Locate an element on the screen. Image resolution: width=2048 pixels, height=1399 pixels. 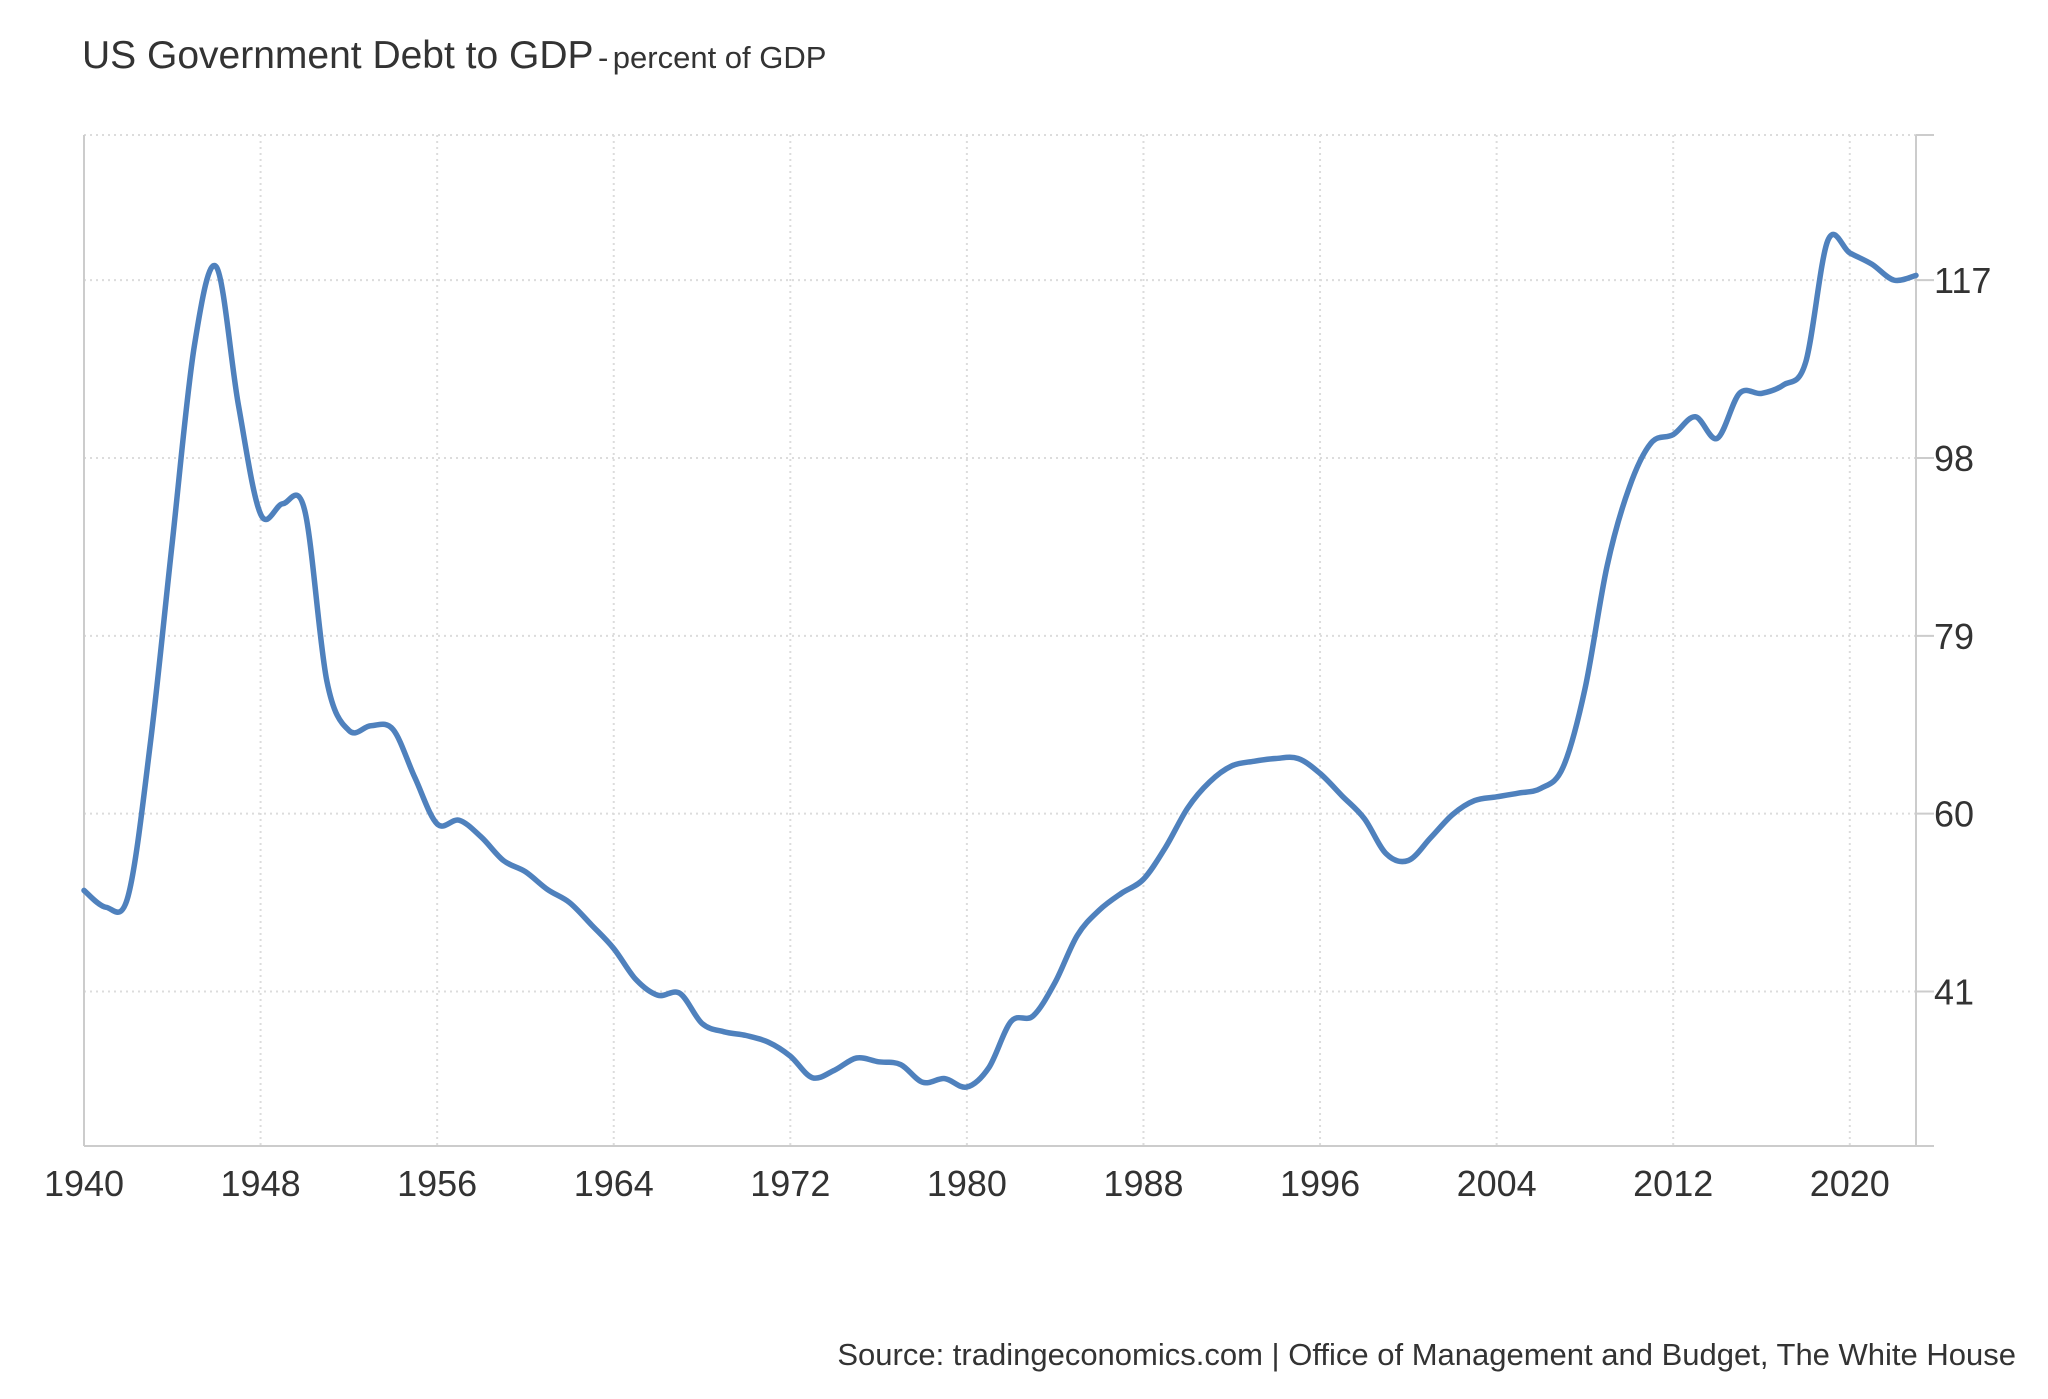
data-point-1984 is located at coordinates (1055, 982).